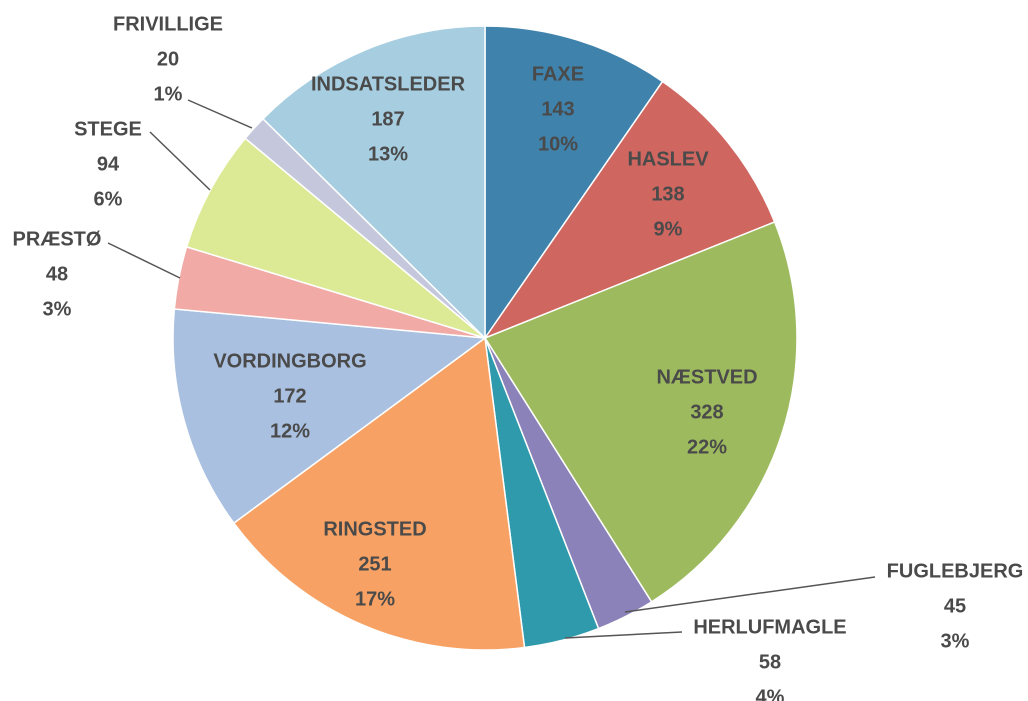 The image size is (1028, 701). Describe the element at coordinates (375, 599) in the screenshot. I see `slice-percent: 17%` at that location.